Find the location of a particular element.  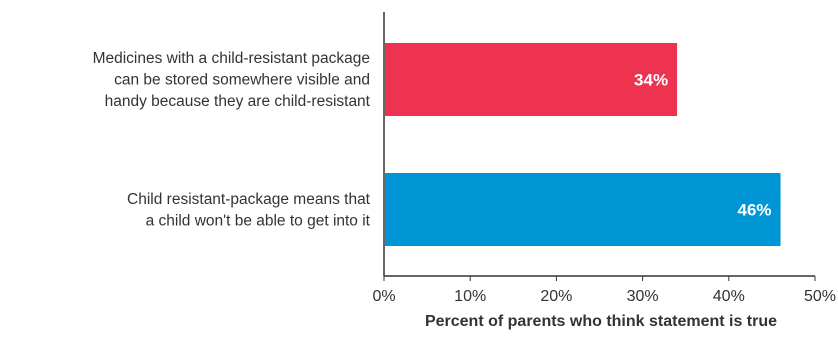

category-label-line: can be stored somewhere visible and is located at coordinates (242, 80).